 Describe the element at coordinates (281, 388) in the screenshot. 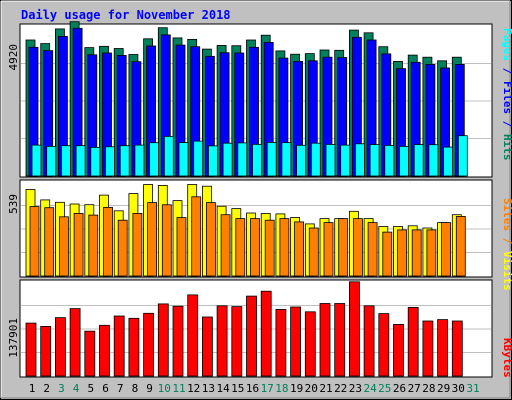

I see `x-tick-label-18: 18` at that location.